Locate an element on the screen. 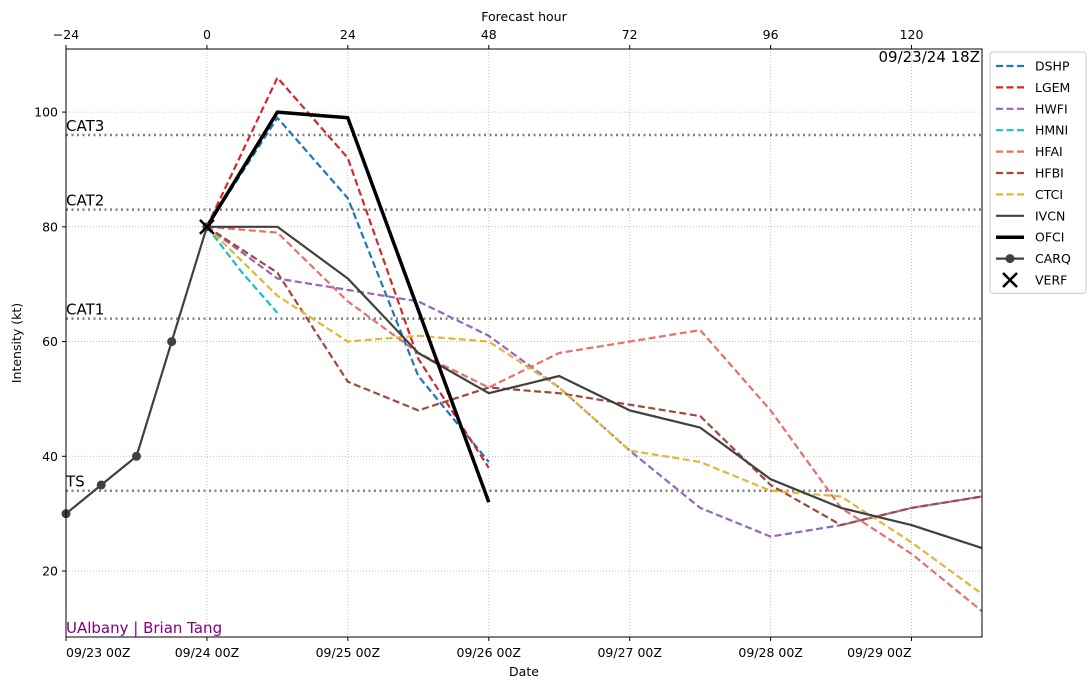  top-tick-label: 24 is located at coordinates (348, 34).